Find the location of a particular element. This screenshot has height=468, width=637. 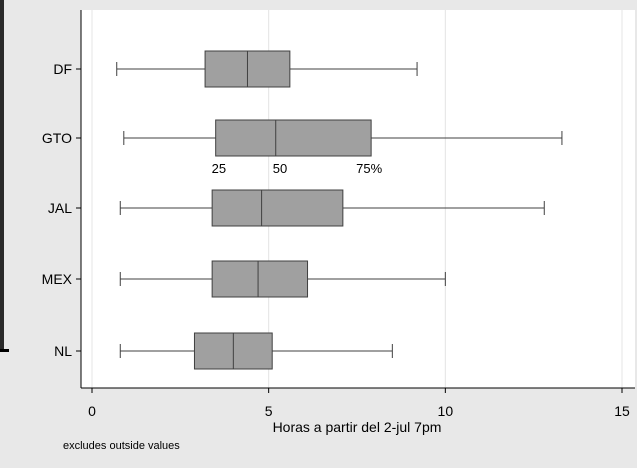

y-tick-label-mex: MEX is located at coordinates (57, 279).